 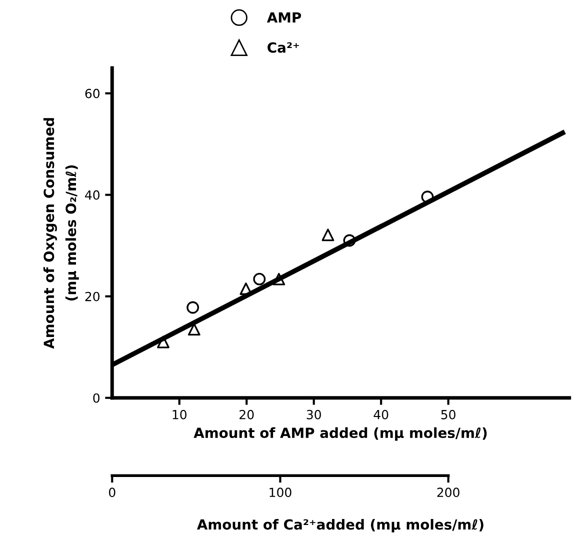 What do you see at coordinates (96, 398) in the screenshot?
I see `y-tick-label: 0` at bounding box center [96, 398].